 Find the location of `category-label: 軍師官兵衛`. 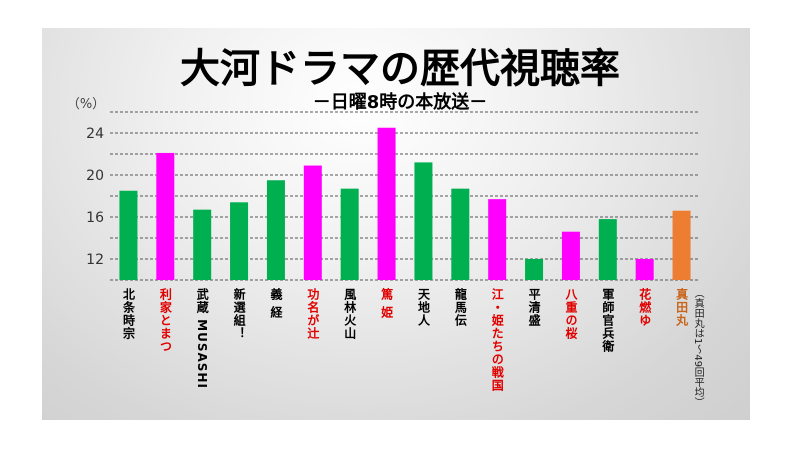

category-label: 軍師官兵衛 is located at coordinates (608, 320).